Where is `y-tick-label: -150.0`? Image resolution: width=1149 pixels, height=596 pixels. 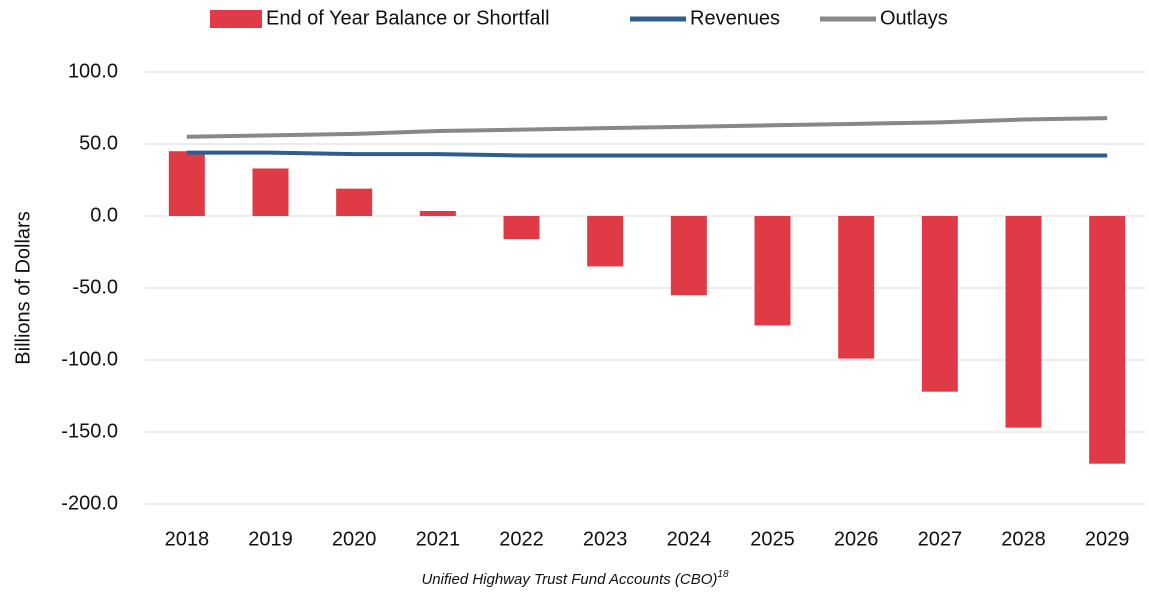
y-tick-label: -150.0 is located at coordinates (89, 431).